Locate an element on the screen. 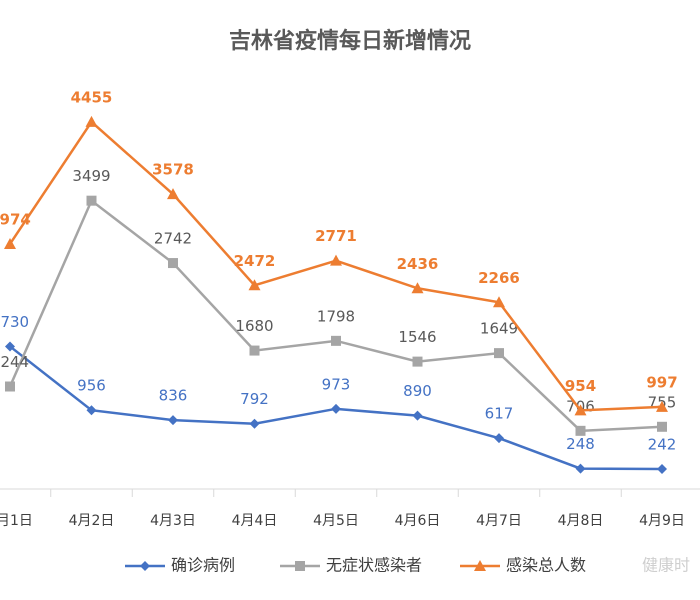  data-label: 617 is located at coordinates (499, 414).